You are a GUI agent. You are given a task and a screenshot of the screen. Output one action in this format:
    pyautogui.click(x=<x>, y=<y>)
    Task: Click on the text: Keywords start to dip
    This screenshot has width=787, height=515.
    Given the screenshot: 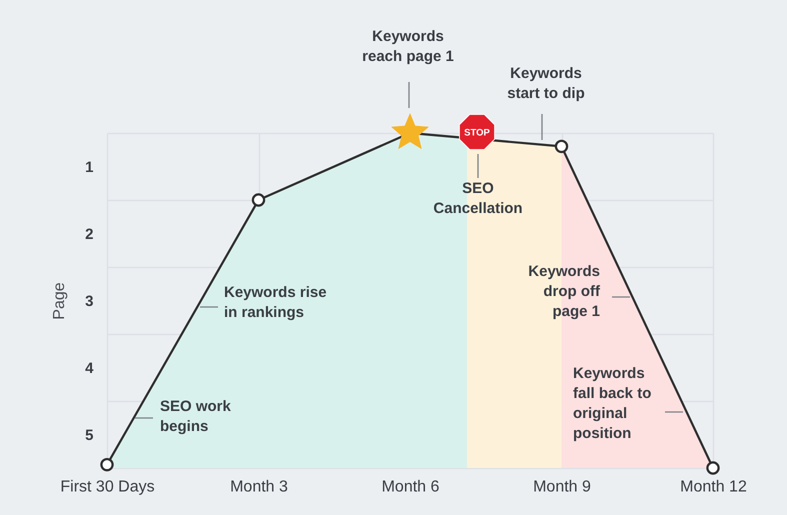 What is the action you would take?
    pyautogui.click(x=546, y=83)
    